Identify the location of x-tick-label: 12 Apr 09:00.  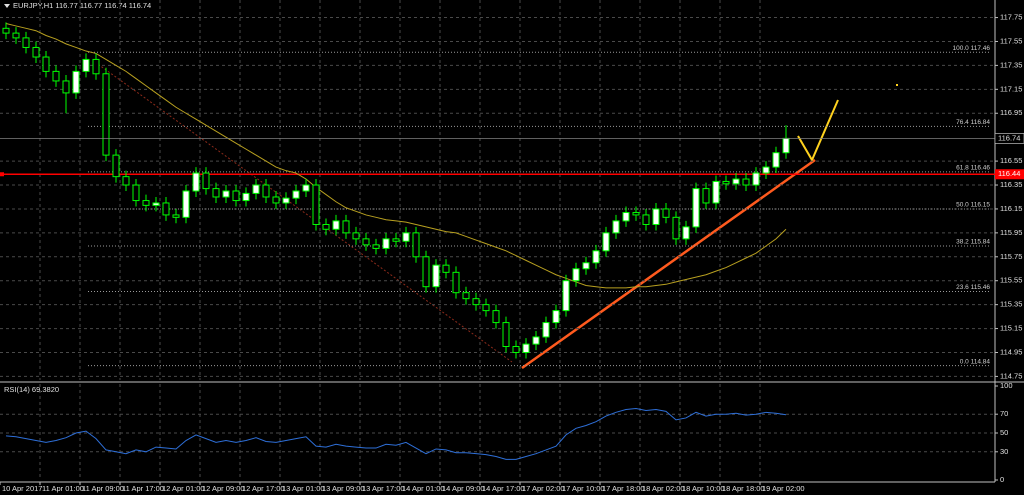
(223, 488).